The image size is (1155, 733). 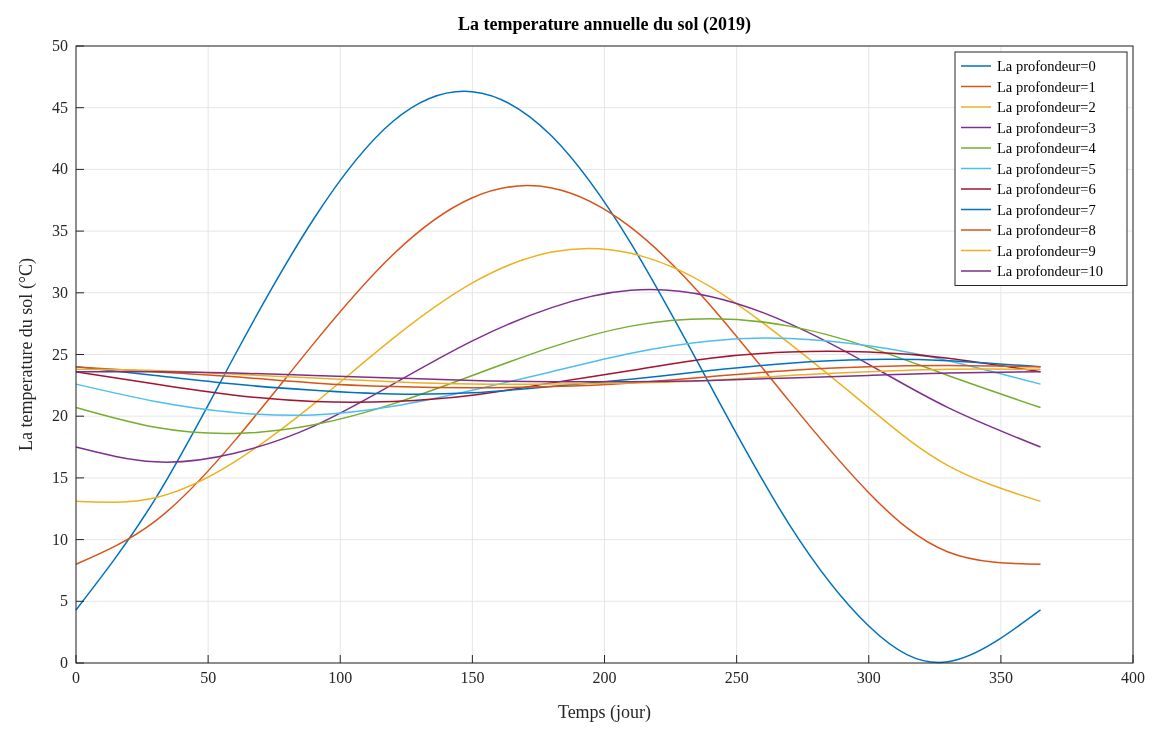 I want to click on legend-label: La profondeur=2, so click(x=1046, y=107).